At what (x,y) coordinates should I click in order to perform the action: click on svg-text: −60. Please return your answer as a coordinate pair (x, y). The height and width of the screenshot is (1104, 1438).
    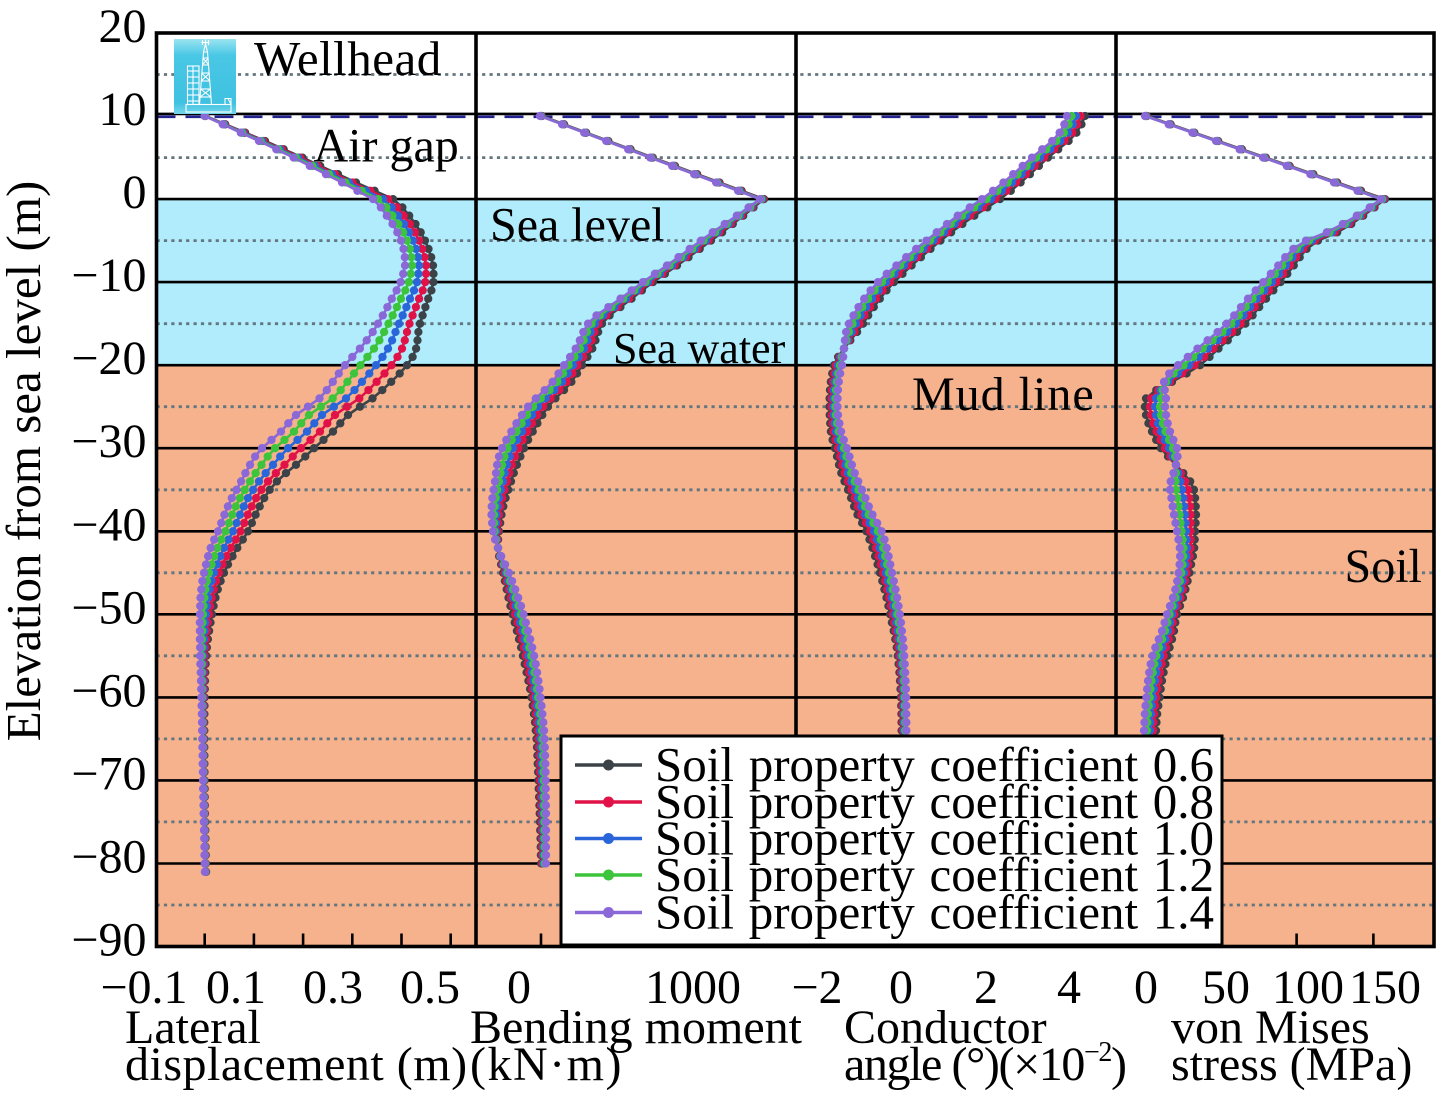
    Looking at the image, I should click on (108, 690).